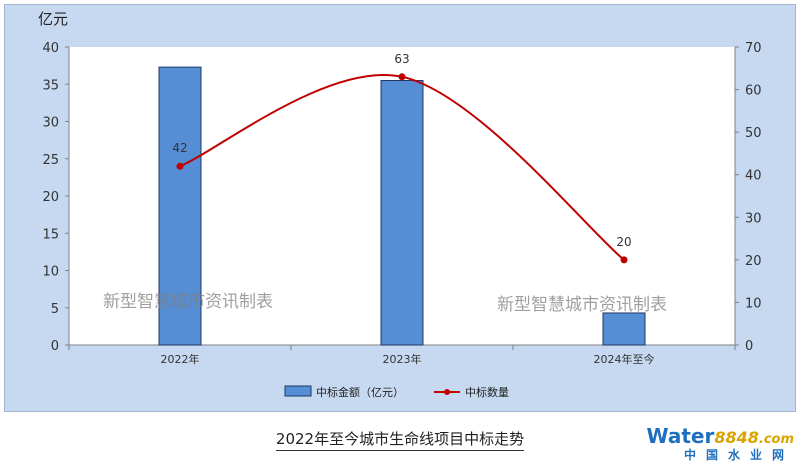 This screenshot has width=800, height=471. Describe the element at coordinates (401, 59) in the screenshot. I see `count-data-label: 63` at that location.